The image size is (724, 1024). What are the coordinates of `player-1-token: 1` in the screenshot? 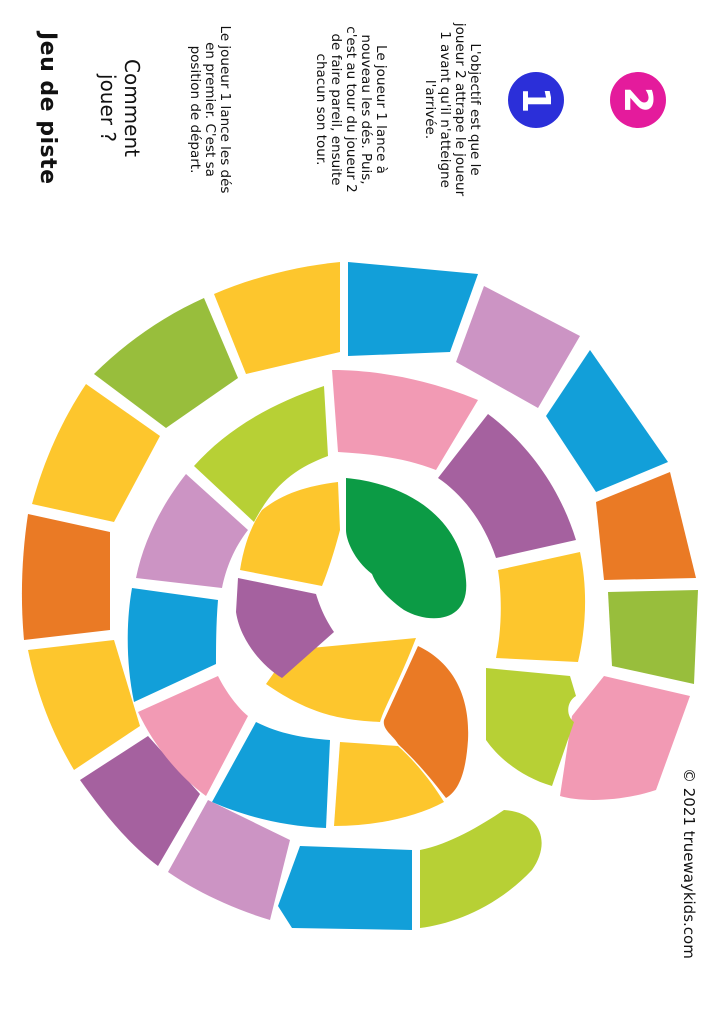 It's located at (536, 100).